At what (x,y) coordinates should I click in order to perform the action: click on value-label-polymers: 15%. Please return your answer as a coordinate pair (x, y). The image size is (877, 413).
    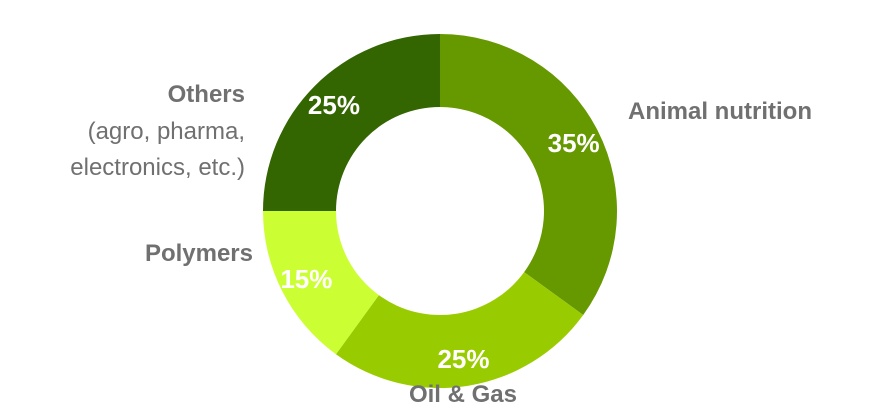
    Looking at the image, I should click on (306, 279).